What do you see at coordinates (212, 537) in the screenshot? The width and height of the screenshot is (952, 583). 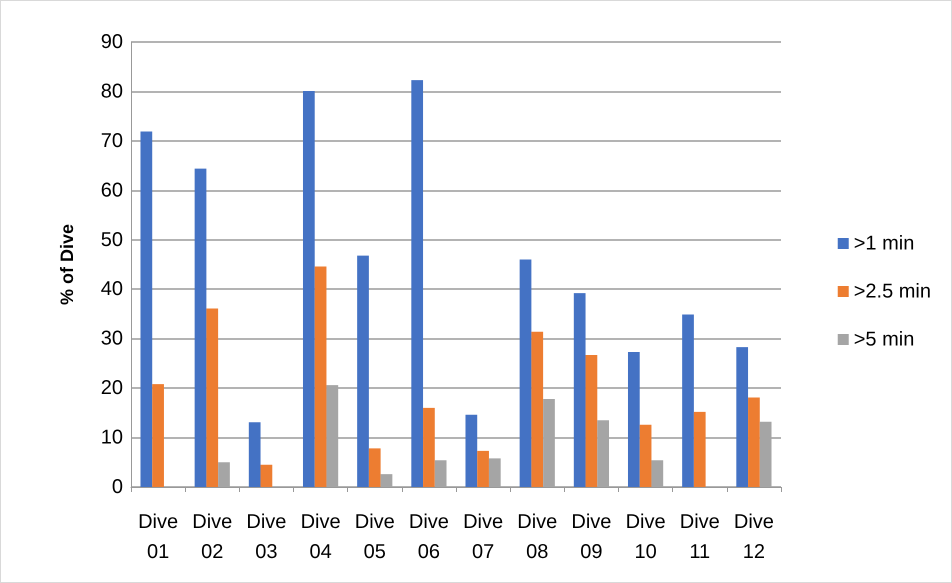 I see `x-tick-label: Dive 02` at bounding box center [212, 537].